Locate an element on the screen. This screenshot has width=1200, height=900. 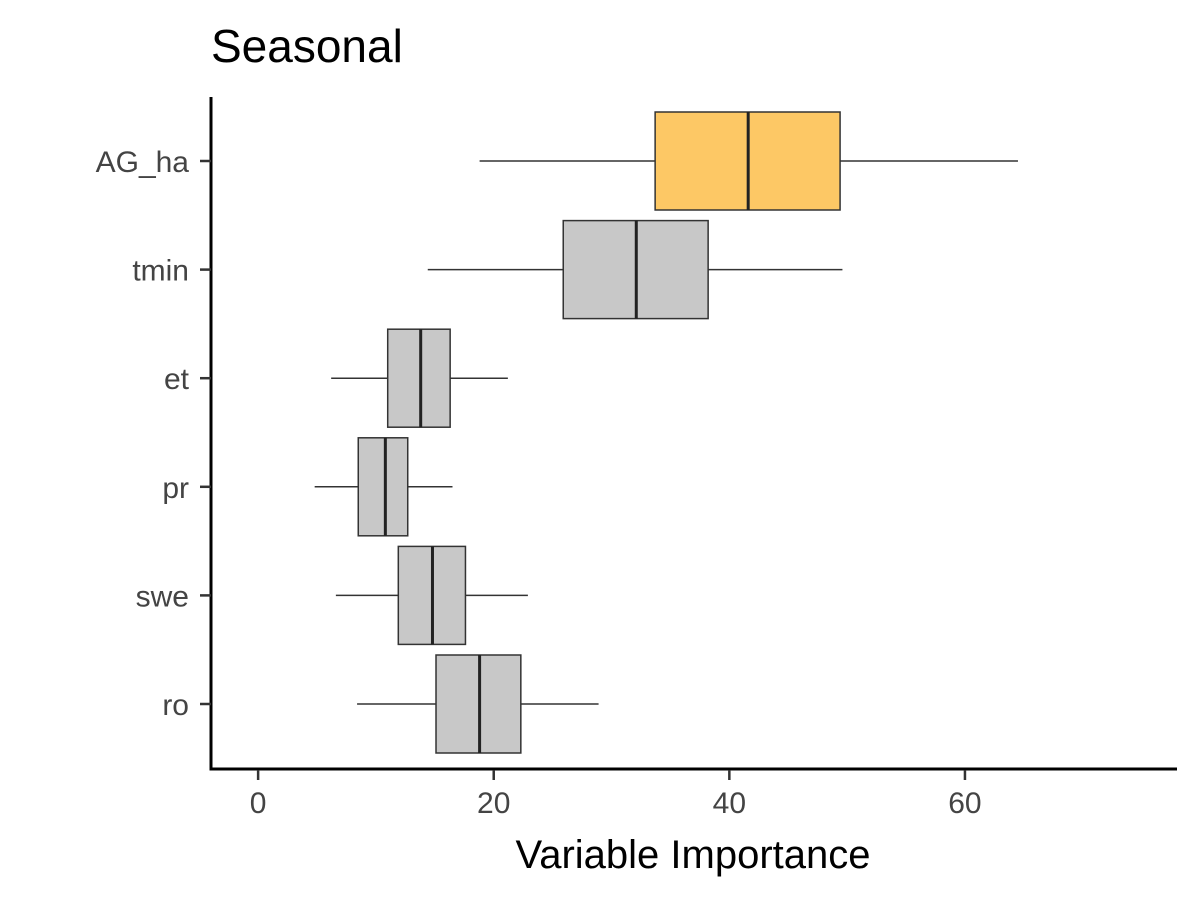
chart-title: Seasonal is located at coordinates (307, 46).